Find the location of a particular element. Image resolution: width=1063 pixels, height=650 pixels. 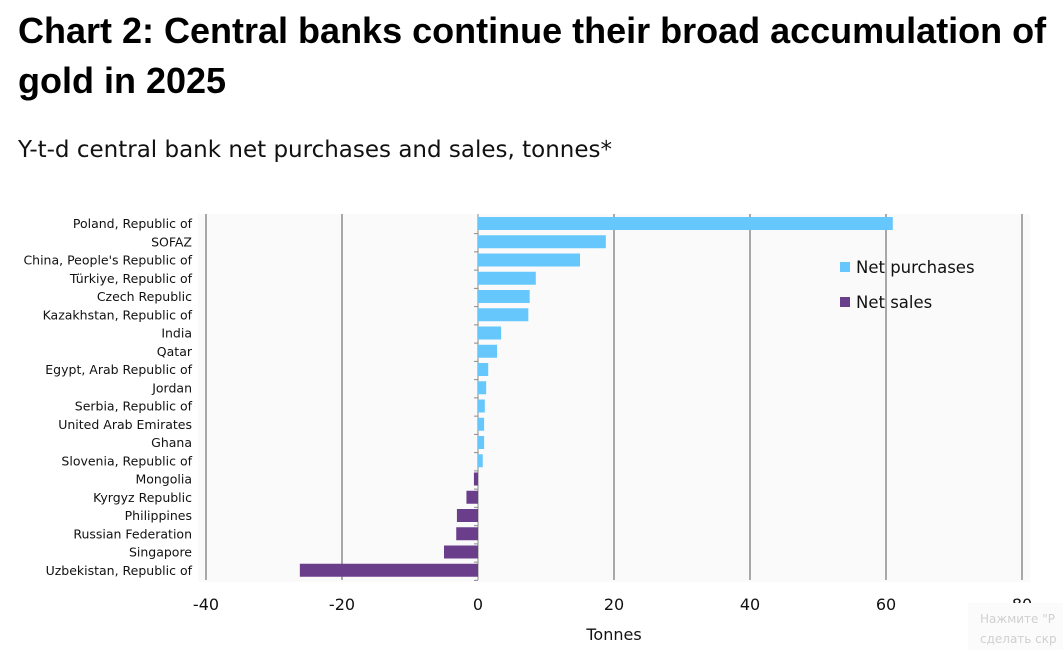

category-label: Poland, Republic of is located at coordinates (133, 223).